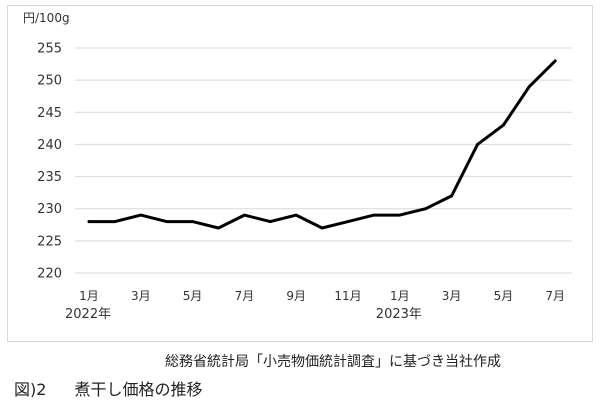 The width and height of the screenshot is (600, 415). I want to click on figure-title: 煮干し価格の推移, so click(138, 389).